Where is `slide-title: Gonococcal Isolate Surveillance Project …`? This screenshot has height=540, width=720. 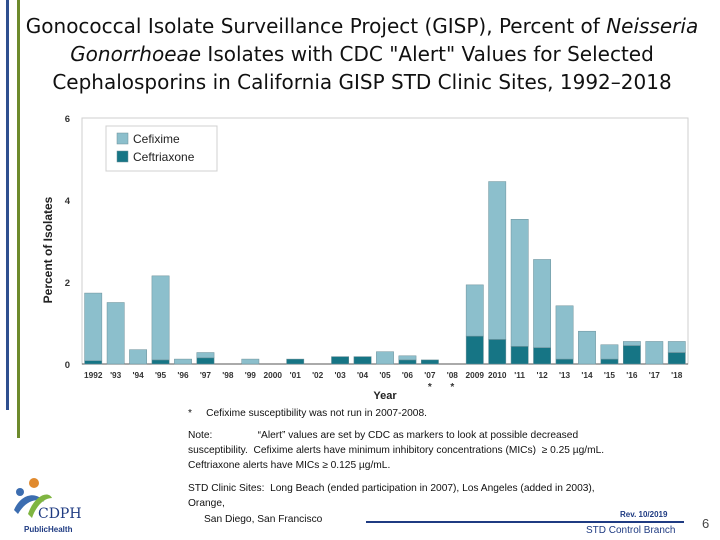 slide-title: Gonococcal Isolate Surveillance Project … is located at coordinates (362, 54).